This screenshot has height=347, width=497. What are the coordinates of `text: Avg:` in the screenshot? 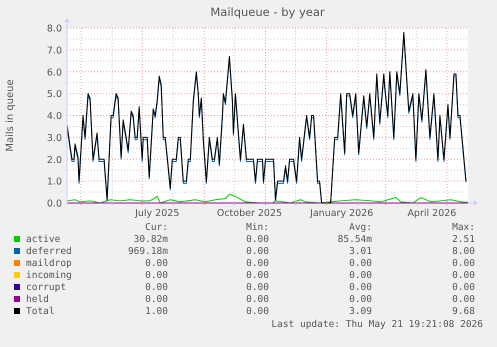 It's located at (360, 227).